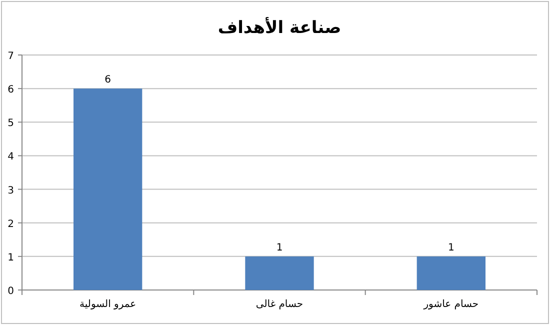 The width and height of the screenshot is (550, 325). What do you see at coordinates (11, 56) in the screenshot?
I see `y-tick-label: 7` at bounding box center [11, 56].